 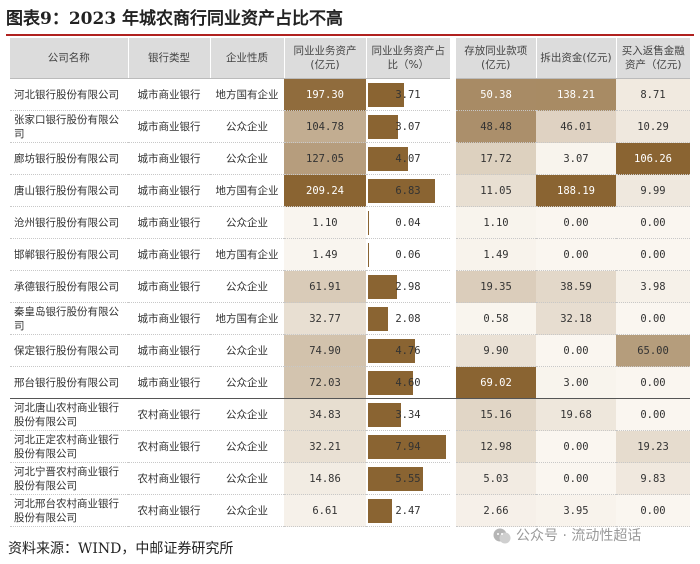 I want to click on col-header-reverse-repo: 买入返售金融资产（亿元), so click(x=652, y=58).